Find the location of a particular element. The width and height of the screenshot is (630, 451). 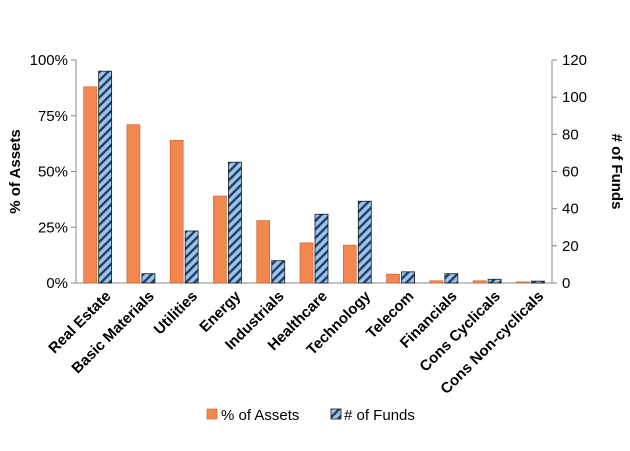

right-axis-title: # of Funds is located at coordinates (616, 172).